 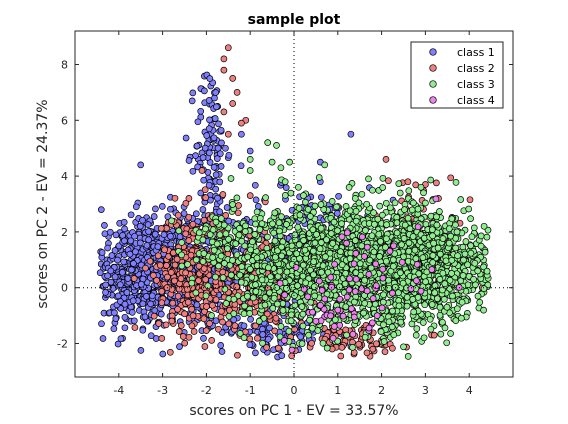 What do you see at coordinates (433, 84) in the screenshot?
I see `legend-marker` at bounding box center [433, 84].